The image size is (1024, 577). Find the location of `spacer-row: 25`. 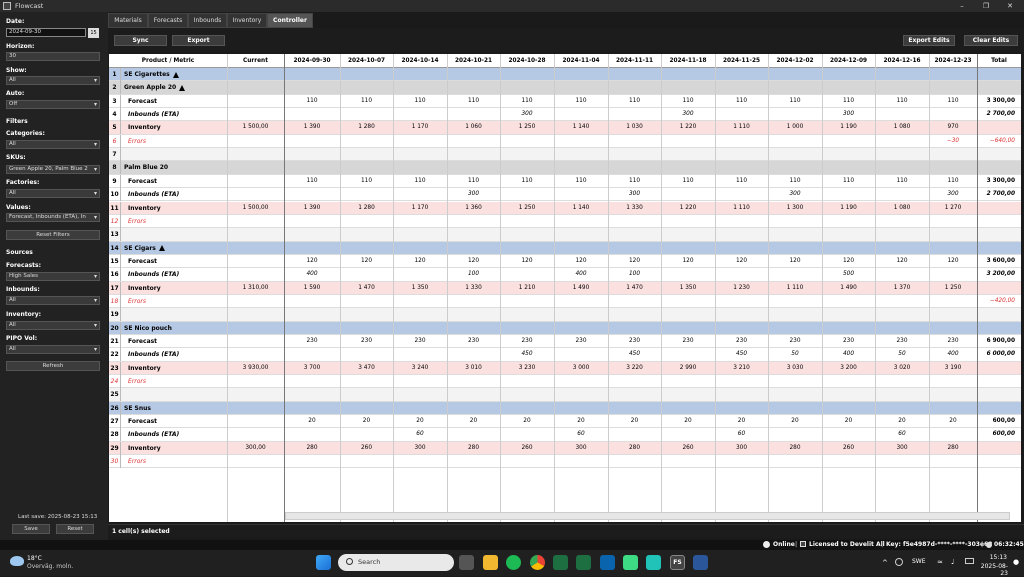

spacer-row: 25 is located at coordinates (565, 395).